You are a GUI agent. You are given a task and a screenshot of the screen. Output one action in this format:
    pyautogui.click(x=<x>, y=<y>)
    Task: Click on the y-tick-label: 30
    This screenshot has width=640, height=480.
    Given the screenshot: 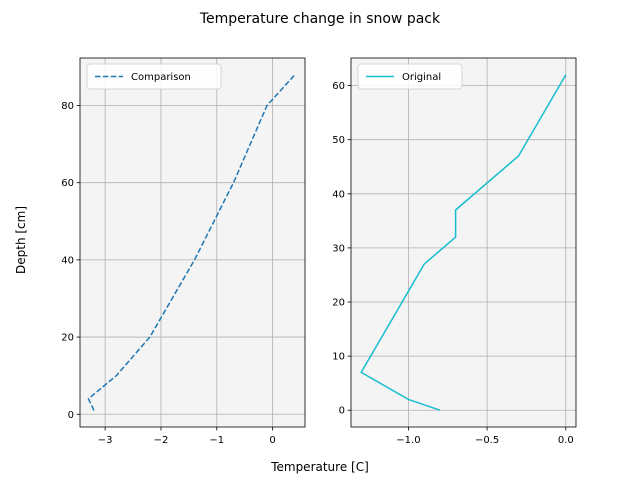 What is the action you would take?
    pyautogui.click(x=338, y=248)
    